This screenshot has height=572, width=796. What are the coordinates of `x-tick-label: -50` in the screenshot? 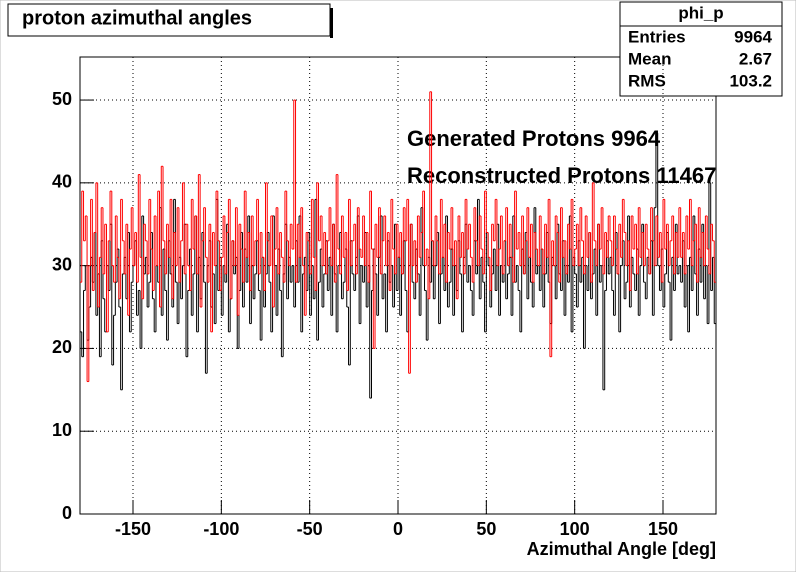 It's located at (310, 529).